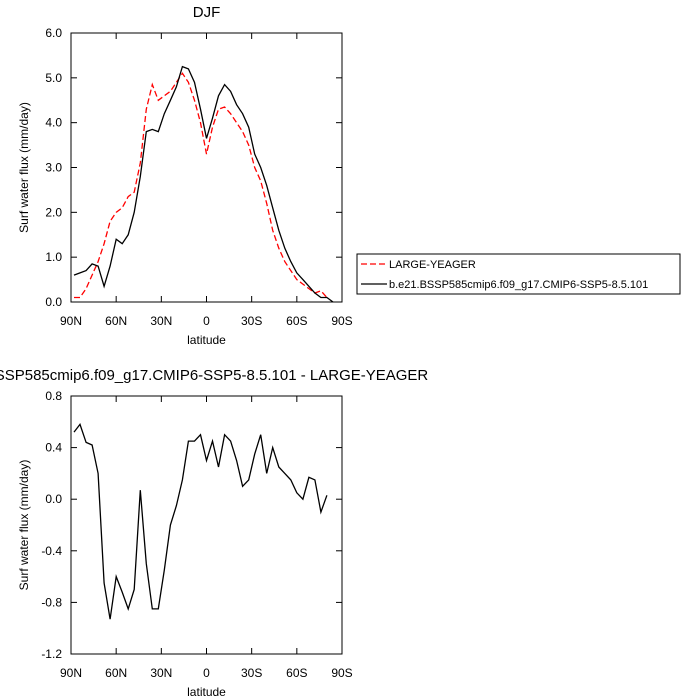 The height and width of the screenshot is (700, 700). I want to click on y-tick-label: 4.0, so click(53, 123).